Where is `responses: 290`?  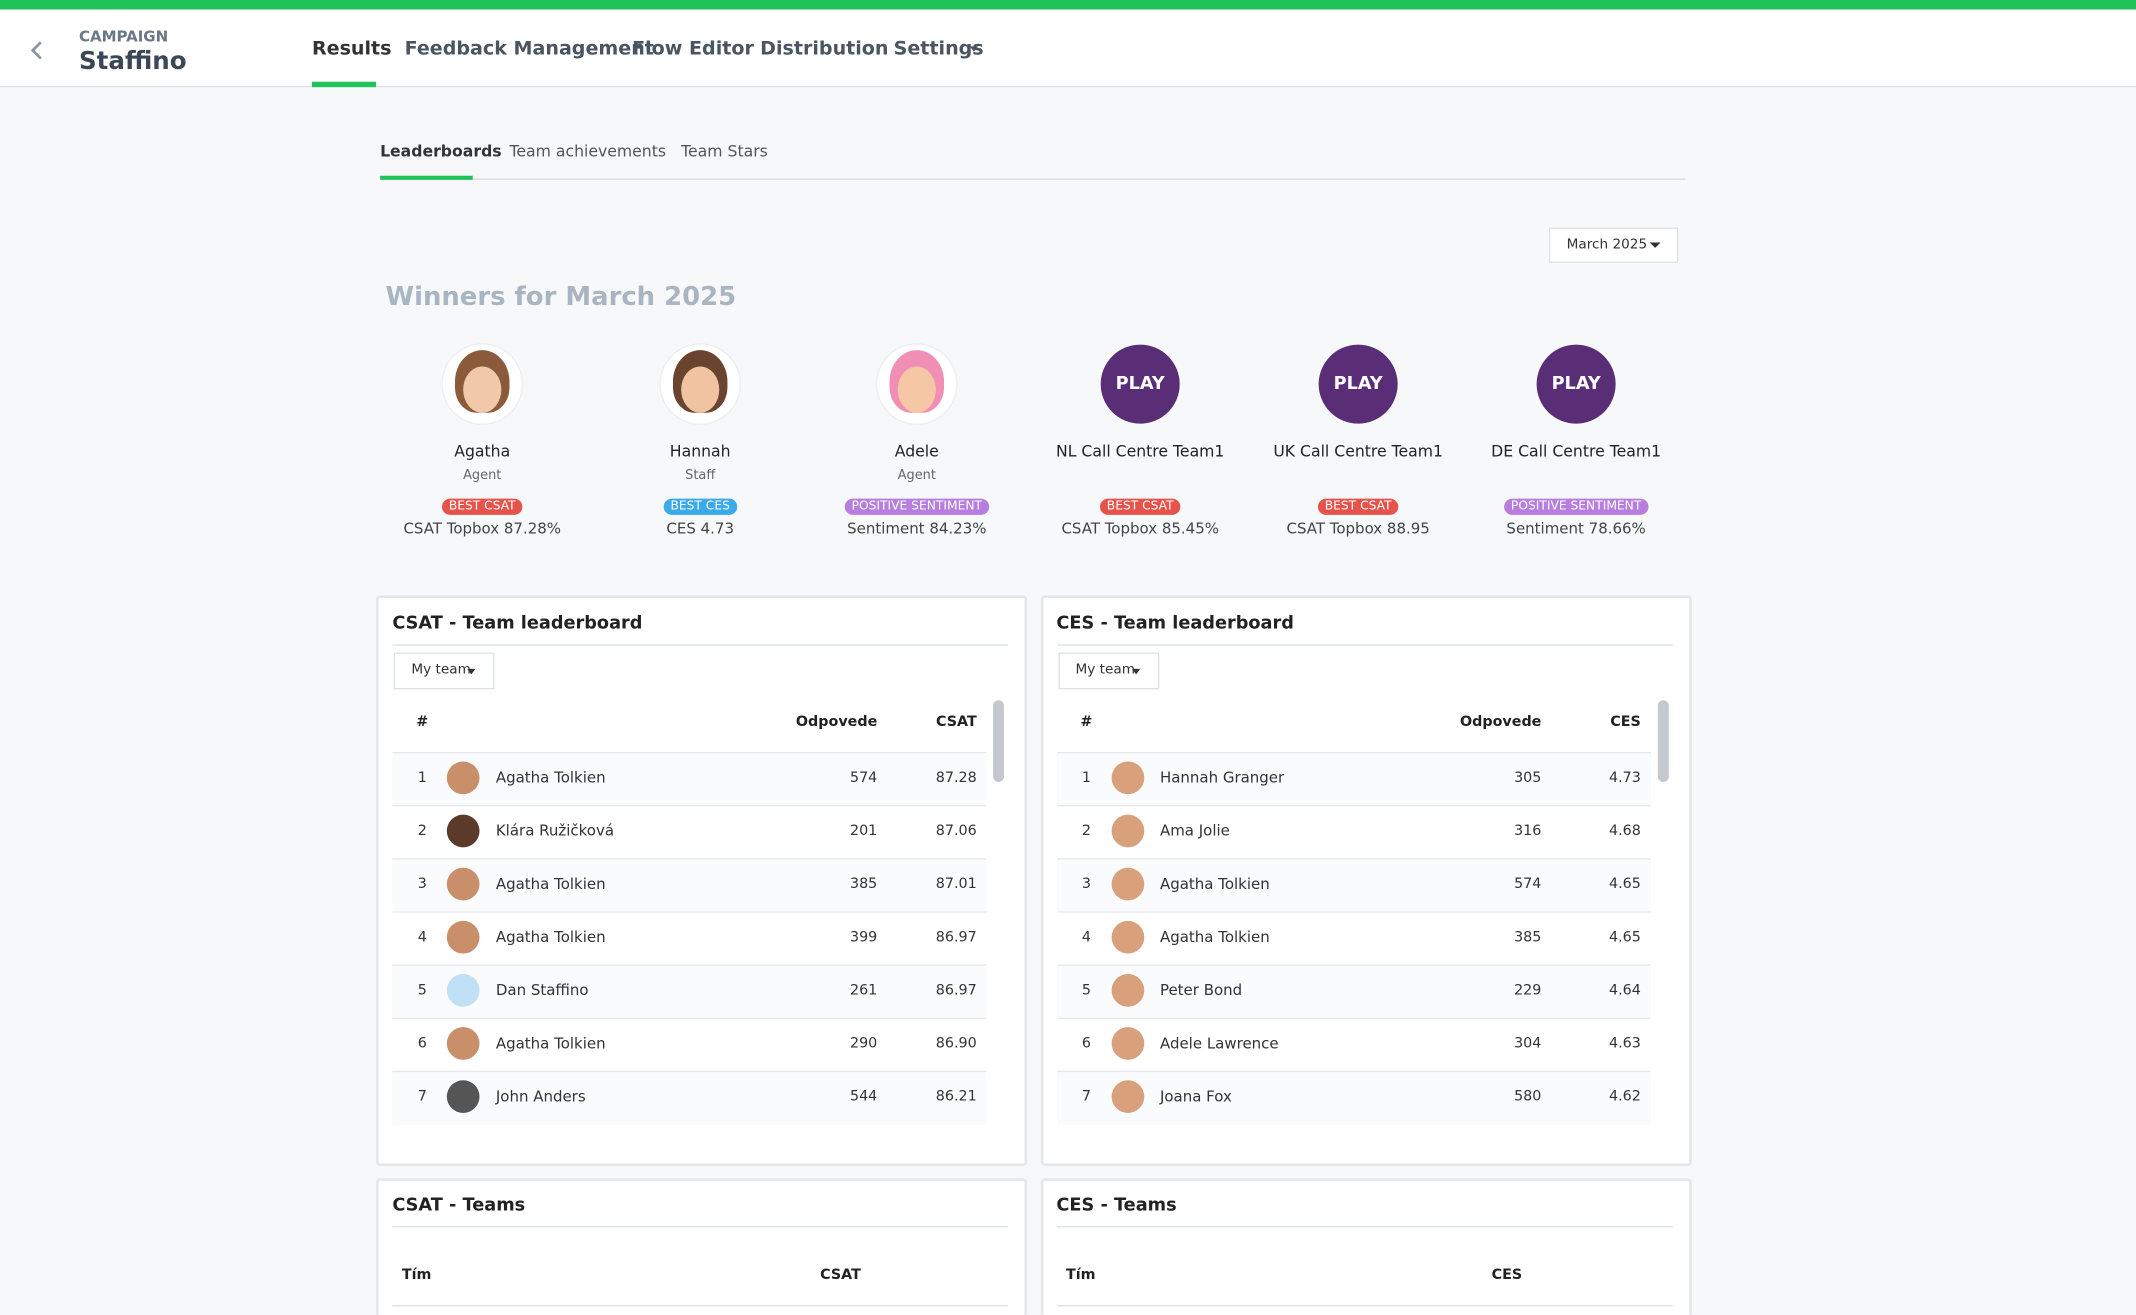
responses: 290 is located at coordinates (863, 1043).